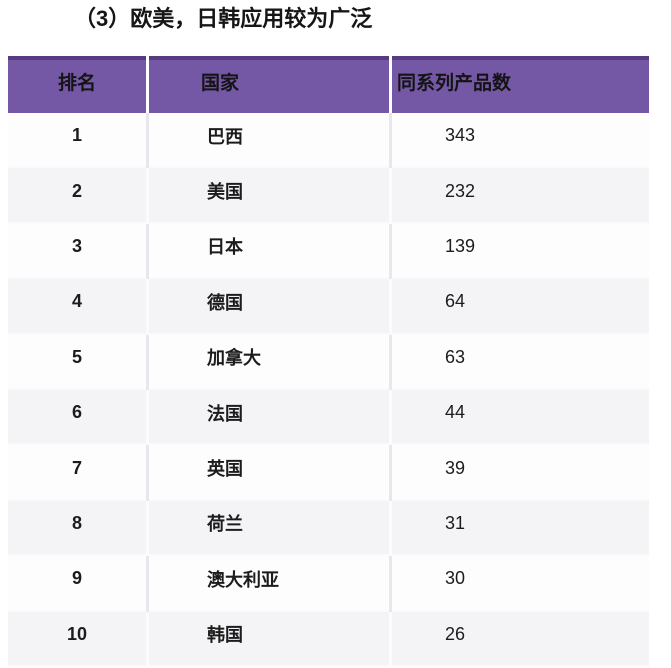 This screenshot has width=671, height=668. What do you see at coordinates (520, 417) in the screenshot?
I see `count-cell: 44` at bounding box center [520, 417].